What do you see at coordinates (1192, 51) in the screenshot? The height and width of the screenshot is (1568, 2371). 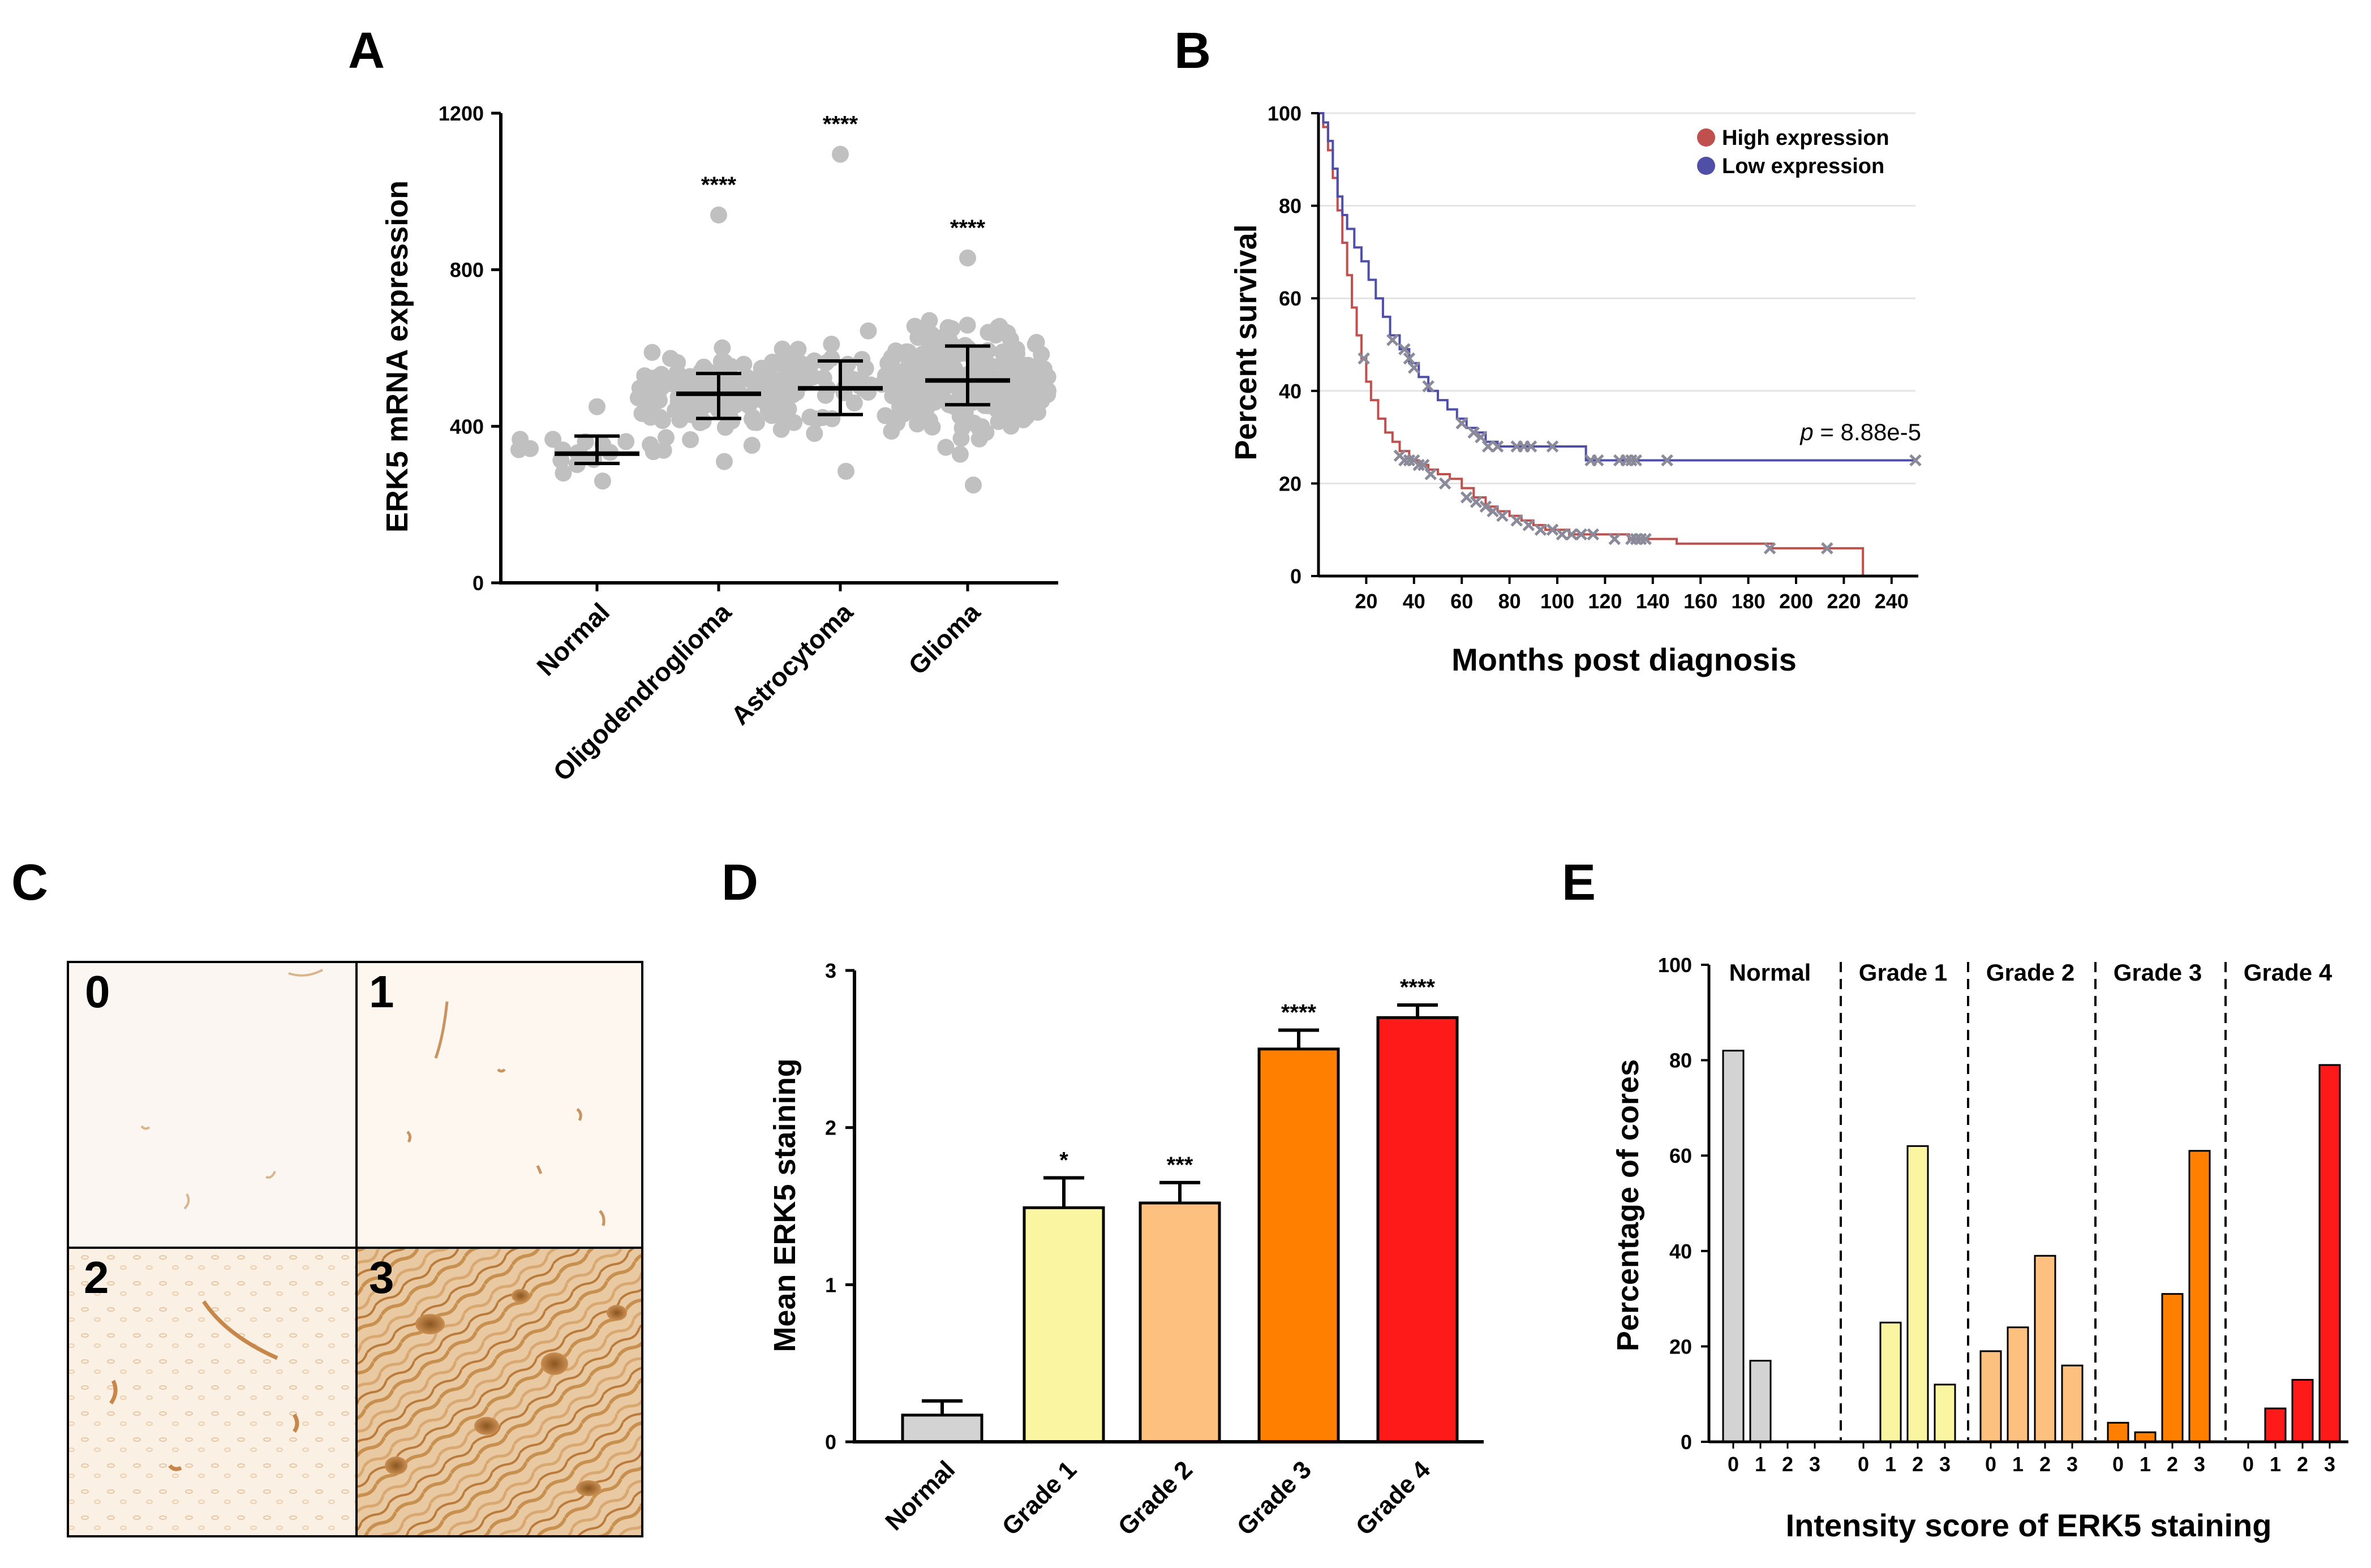 I see `panel-label-b: B` at bounding box center [1192, 51].